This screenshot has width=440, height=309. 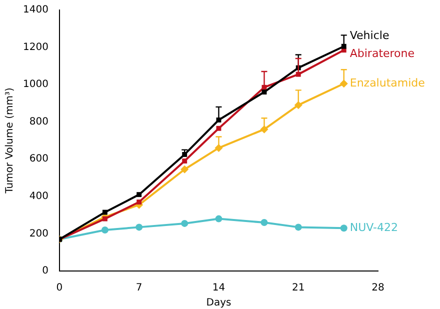 What do you see at coordinates (45, 271) in the screenshot?
I see `y-tick-label: 0` at bounding box center [45, 271].